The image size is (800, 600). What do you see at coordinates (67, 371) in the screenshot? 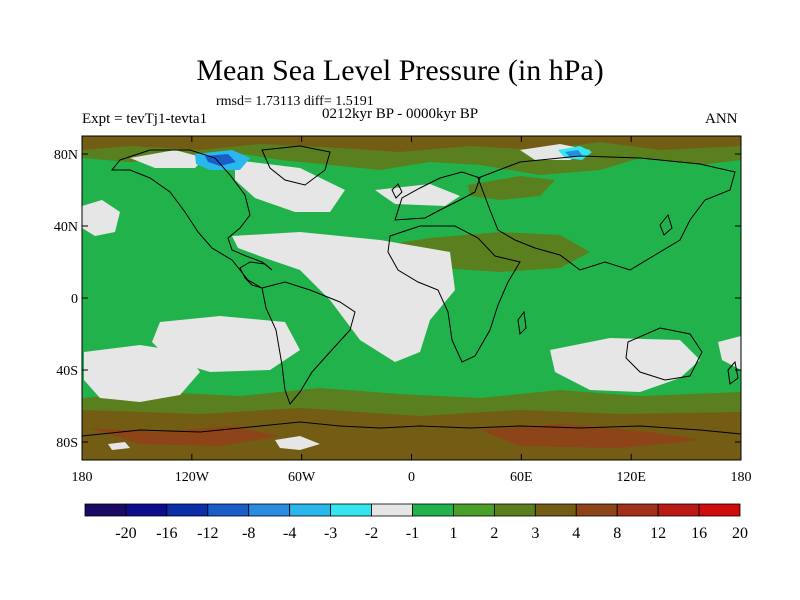
I see `y-tick-label: 40S` at bounding box center [67, 371].